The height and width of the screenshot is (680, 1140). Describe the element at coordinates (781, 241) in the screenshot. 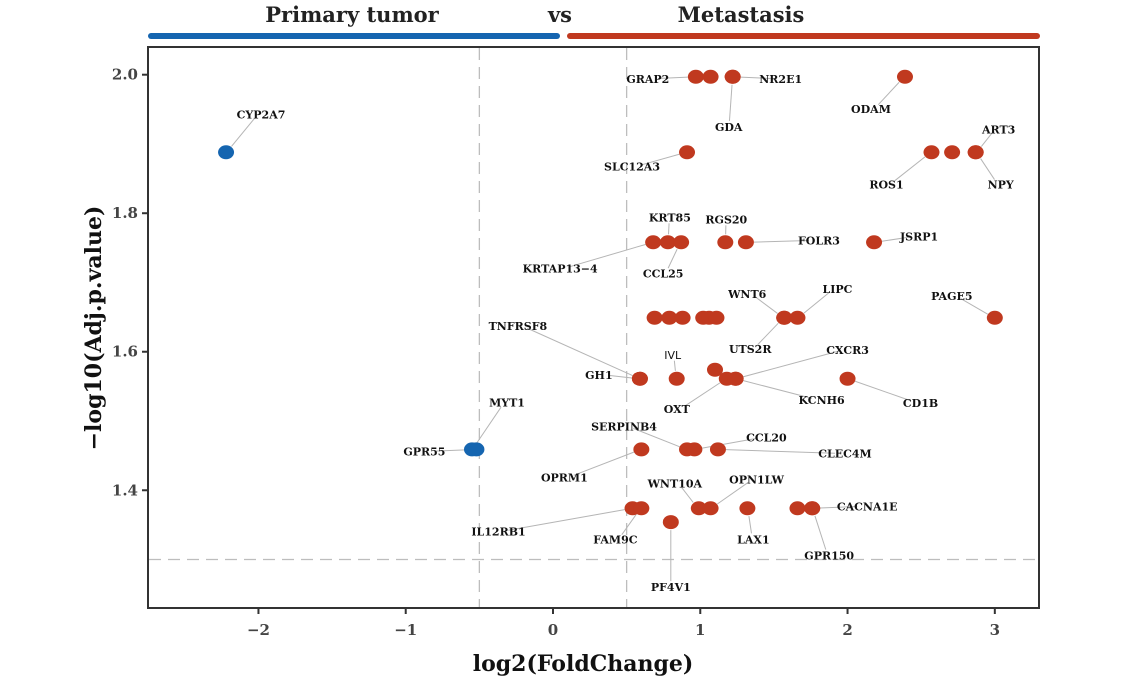

I see `leader-line-folr3` at that location.